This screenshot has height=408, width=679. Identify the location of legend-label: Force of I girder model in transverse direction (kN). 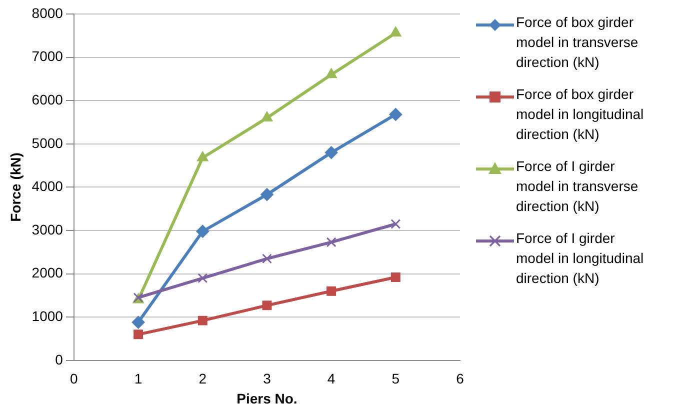
(578, 186).